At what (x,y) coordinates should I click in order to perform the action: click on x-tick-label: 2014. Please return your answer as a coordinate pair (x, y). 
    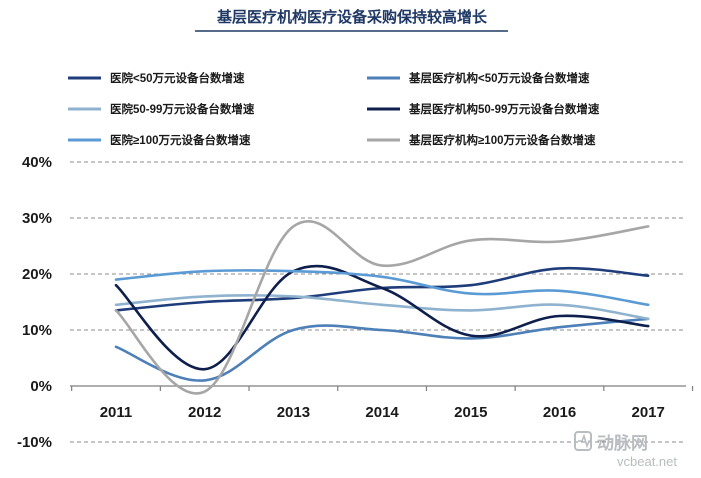
    Looking at the image, I should click on (382, 412).